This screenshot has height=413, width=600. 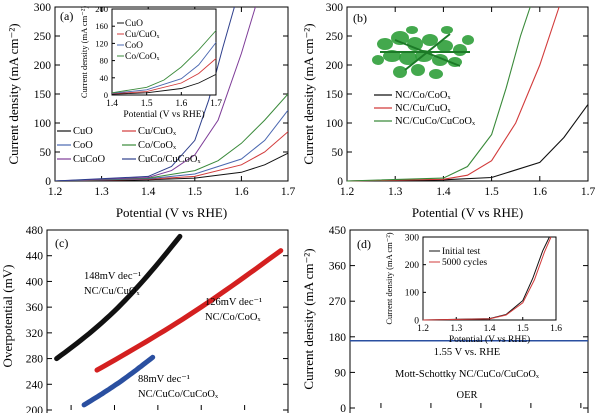 I want to click on slope-annotation: NC/CuCo/CuCoOₓ, so click(x=178, y=394).